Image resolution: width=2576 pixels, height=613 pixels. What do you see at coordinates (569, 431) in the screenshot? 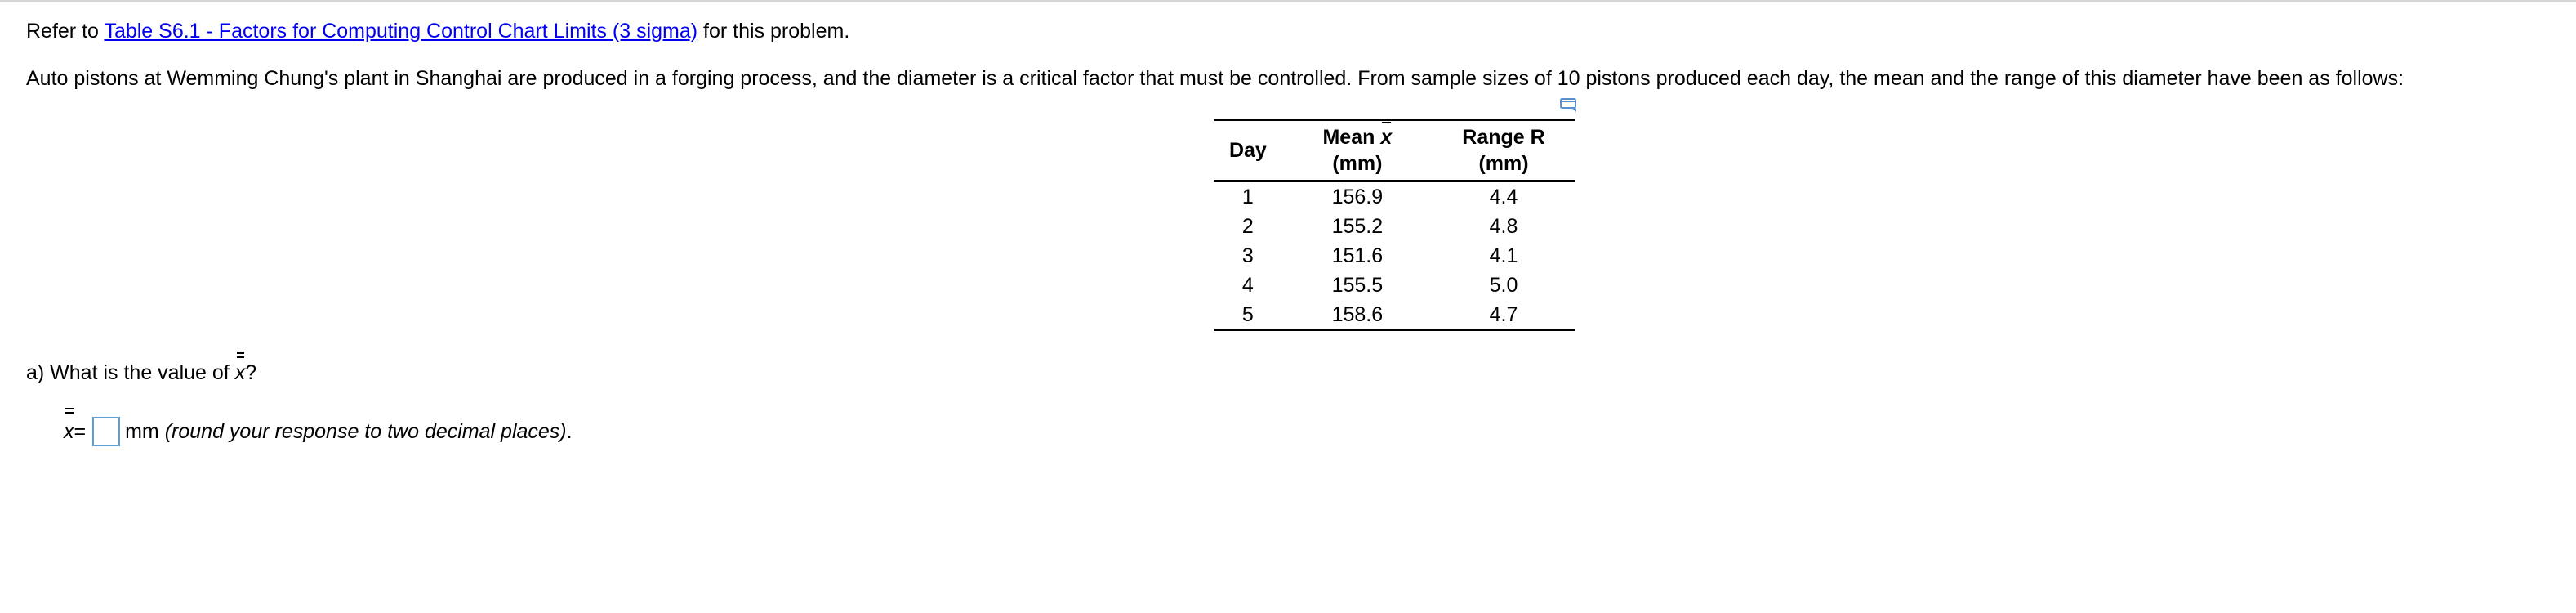
I see `answer-end: .` at bounding box center [569, 431].